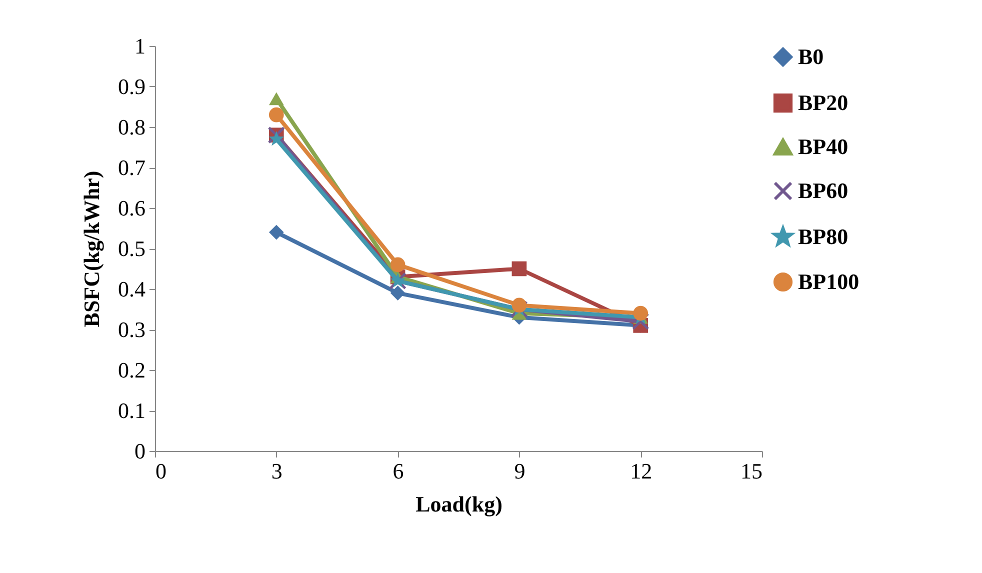 Image resolution: width=982 pixels, height=573 pixels. What do you see at coordinates (132, 410) in the screenshot?
I see `y-tick-label: 0.1` at bounding box center [132, 410].